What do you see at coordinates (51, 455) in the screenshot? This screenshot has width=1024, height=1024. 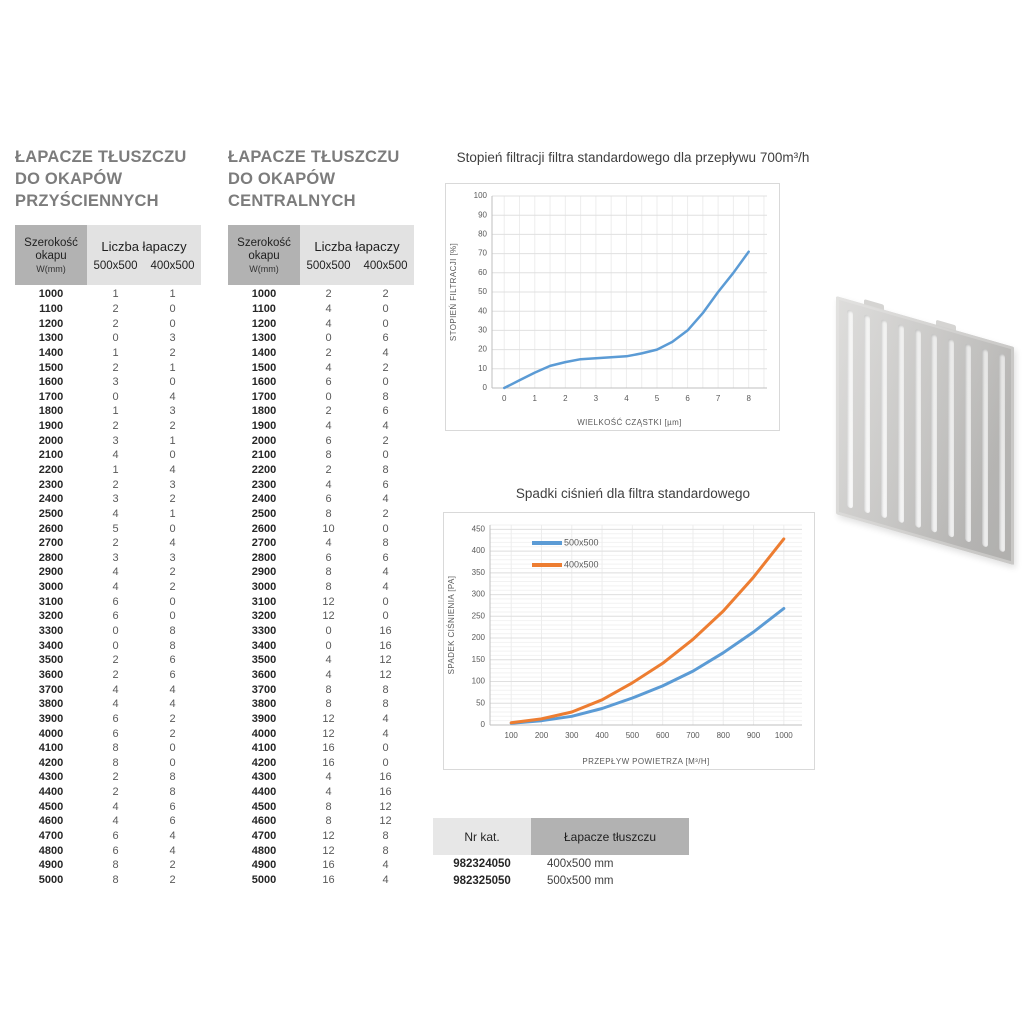 I see `hood-width-cell: 2100` at bounding box center [51, 455].